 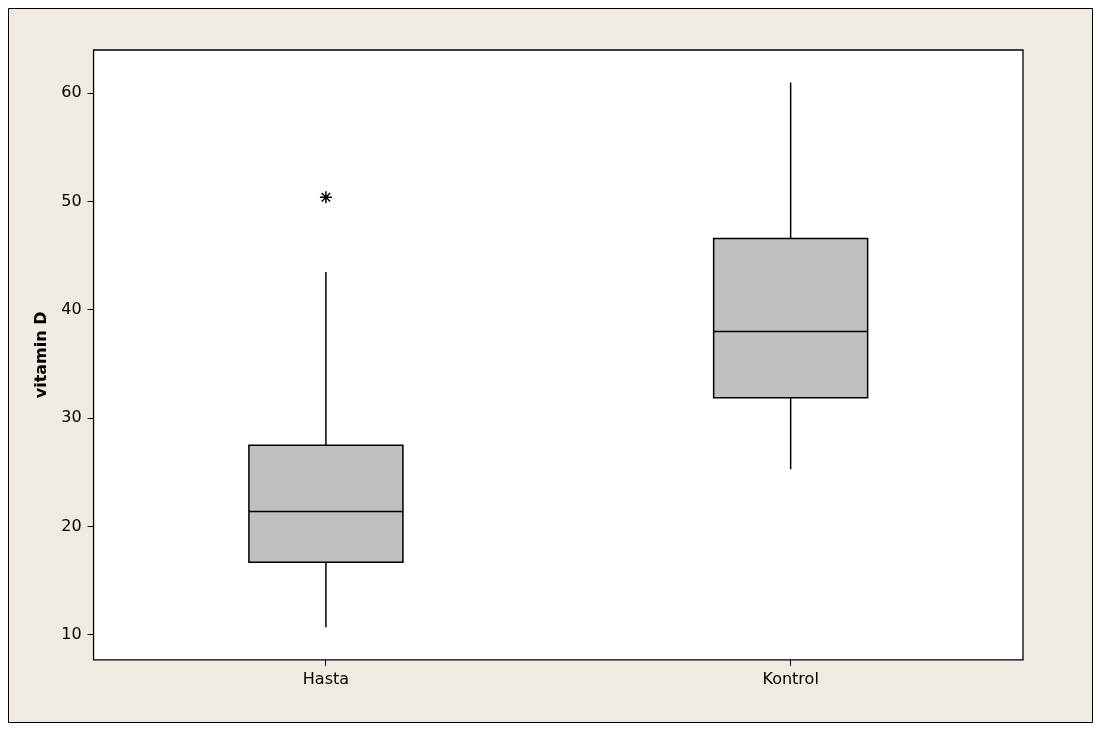 I want to click on y-tick-label: 60, so click(x=71, y=92).